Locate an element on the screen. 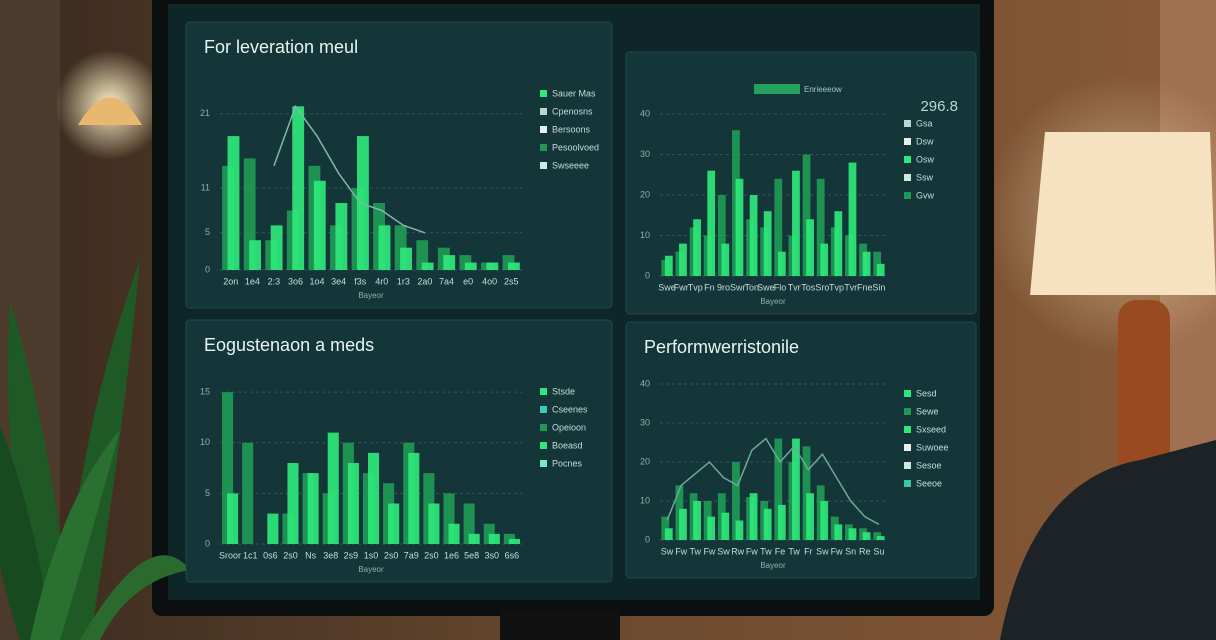  lamp-base is located at coordinates (1144, 390).